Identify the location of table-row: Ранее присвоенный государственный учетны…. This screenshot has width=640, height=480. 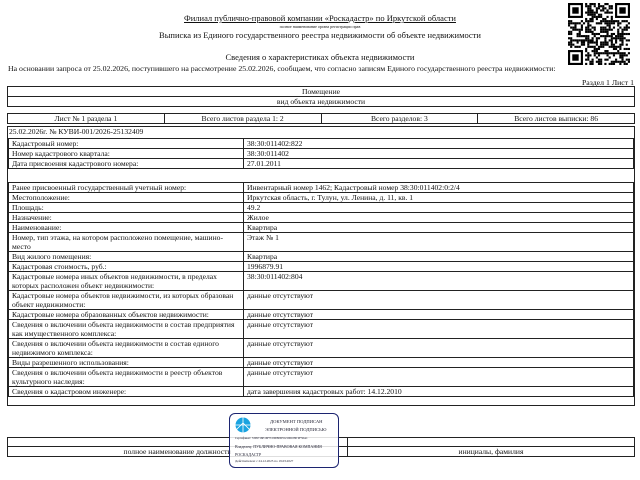
(321, 187).